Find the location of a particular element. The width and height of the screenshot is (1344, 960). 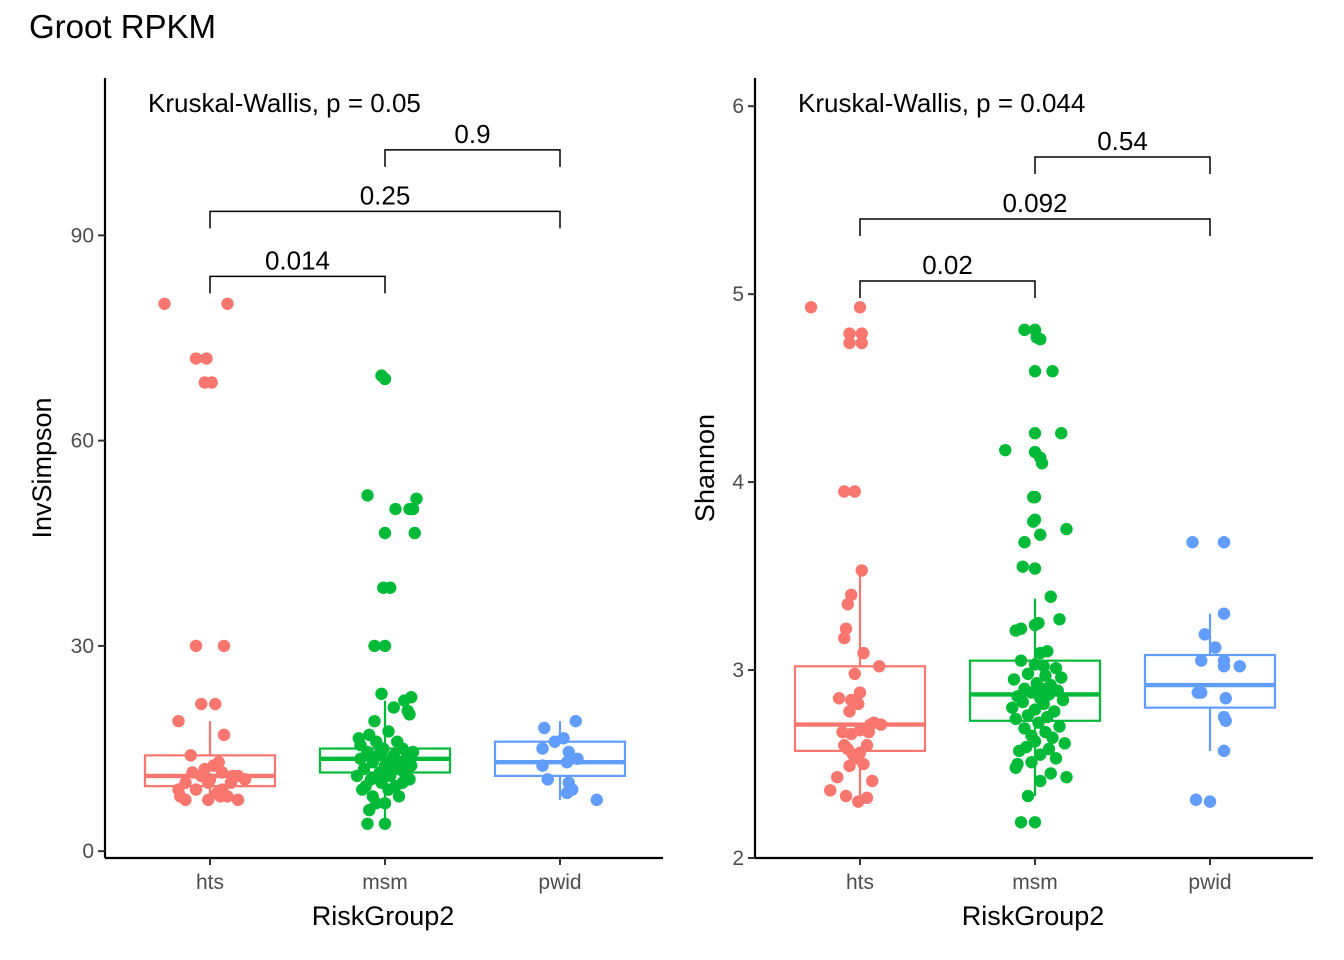

y-tick-label: 0 is located at coordinates (88, 851).